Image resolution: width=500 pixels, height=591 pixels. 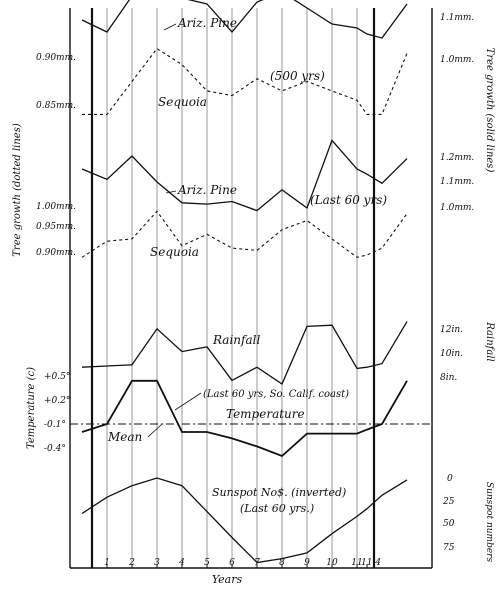 What do you see at coordinates (107, 563) in the screenshot?
I see `x-tick-label: 1` at bounding box center [107, 563].